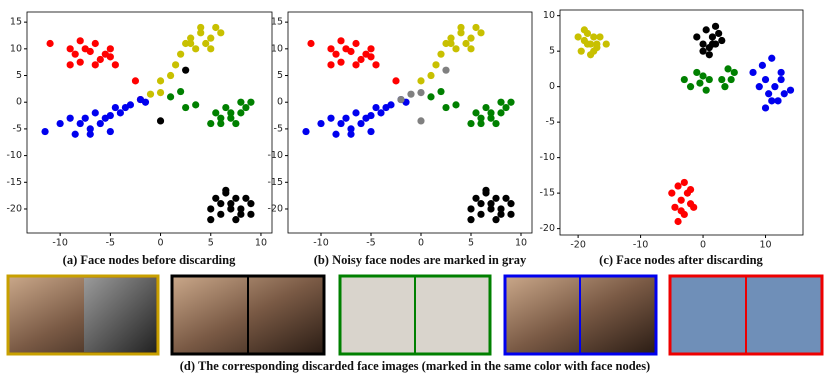 This screenshot has height=381, width=831. Describe the element at coordinates (120, 315) in the screenshot. I see `image` at that location.